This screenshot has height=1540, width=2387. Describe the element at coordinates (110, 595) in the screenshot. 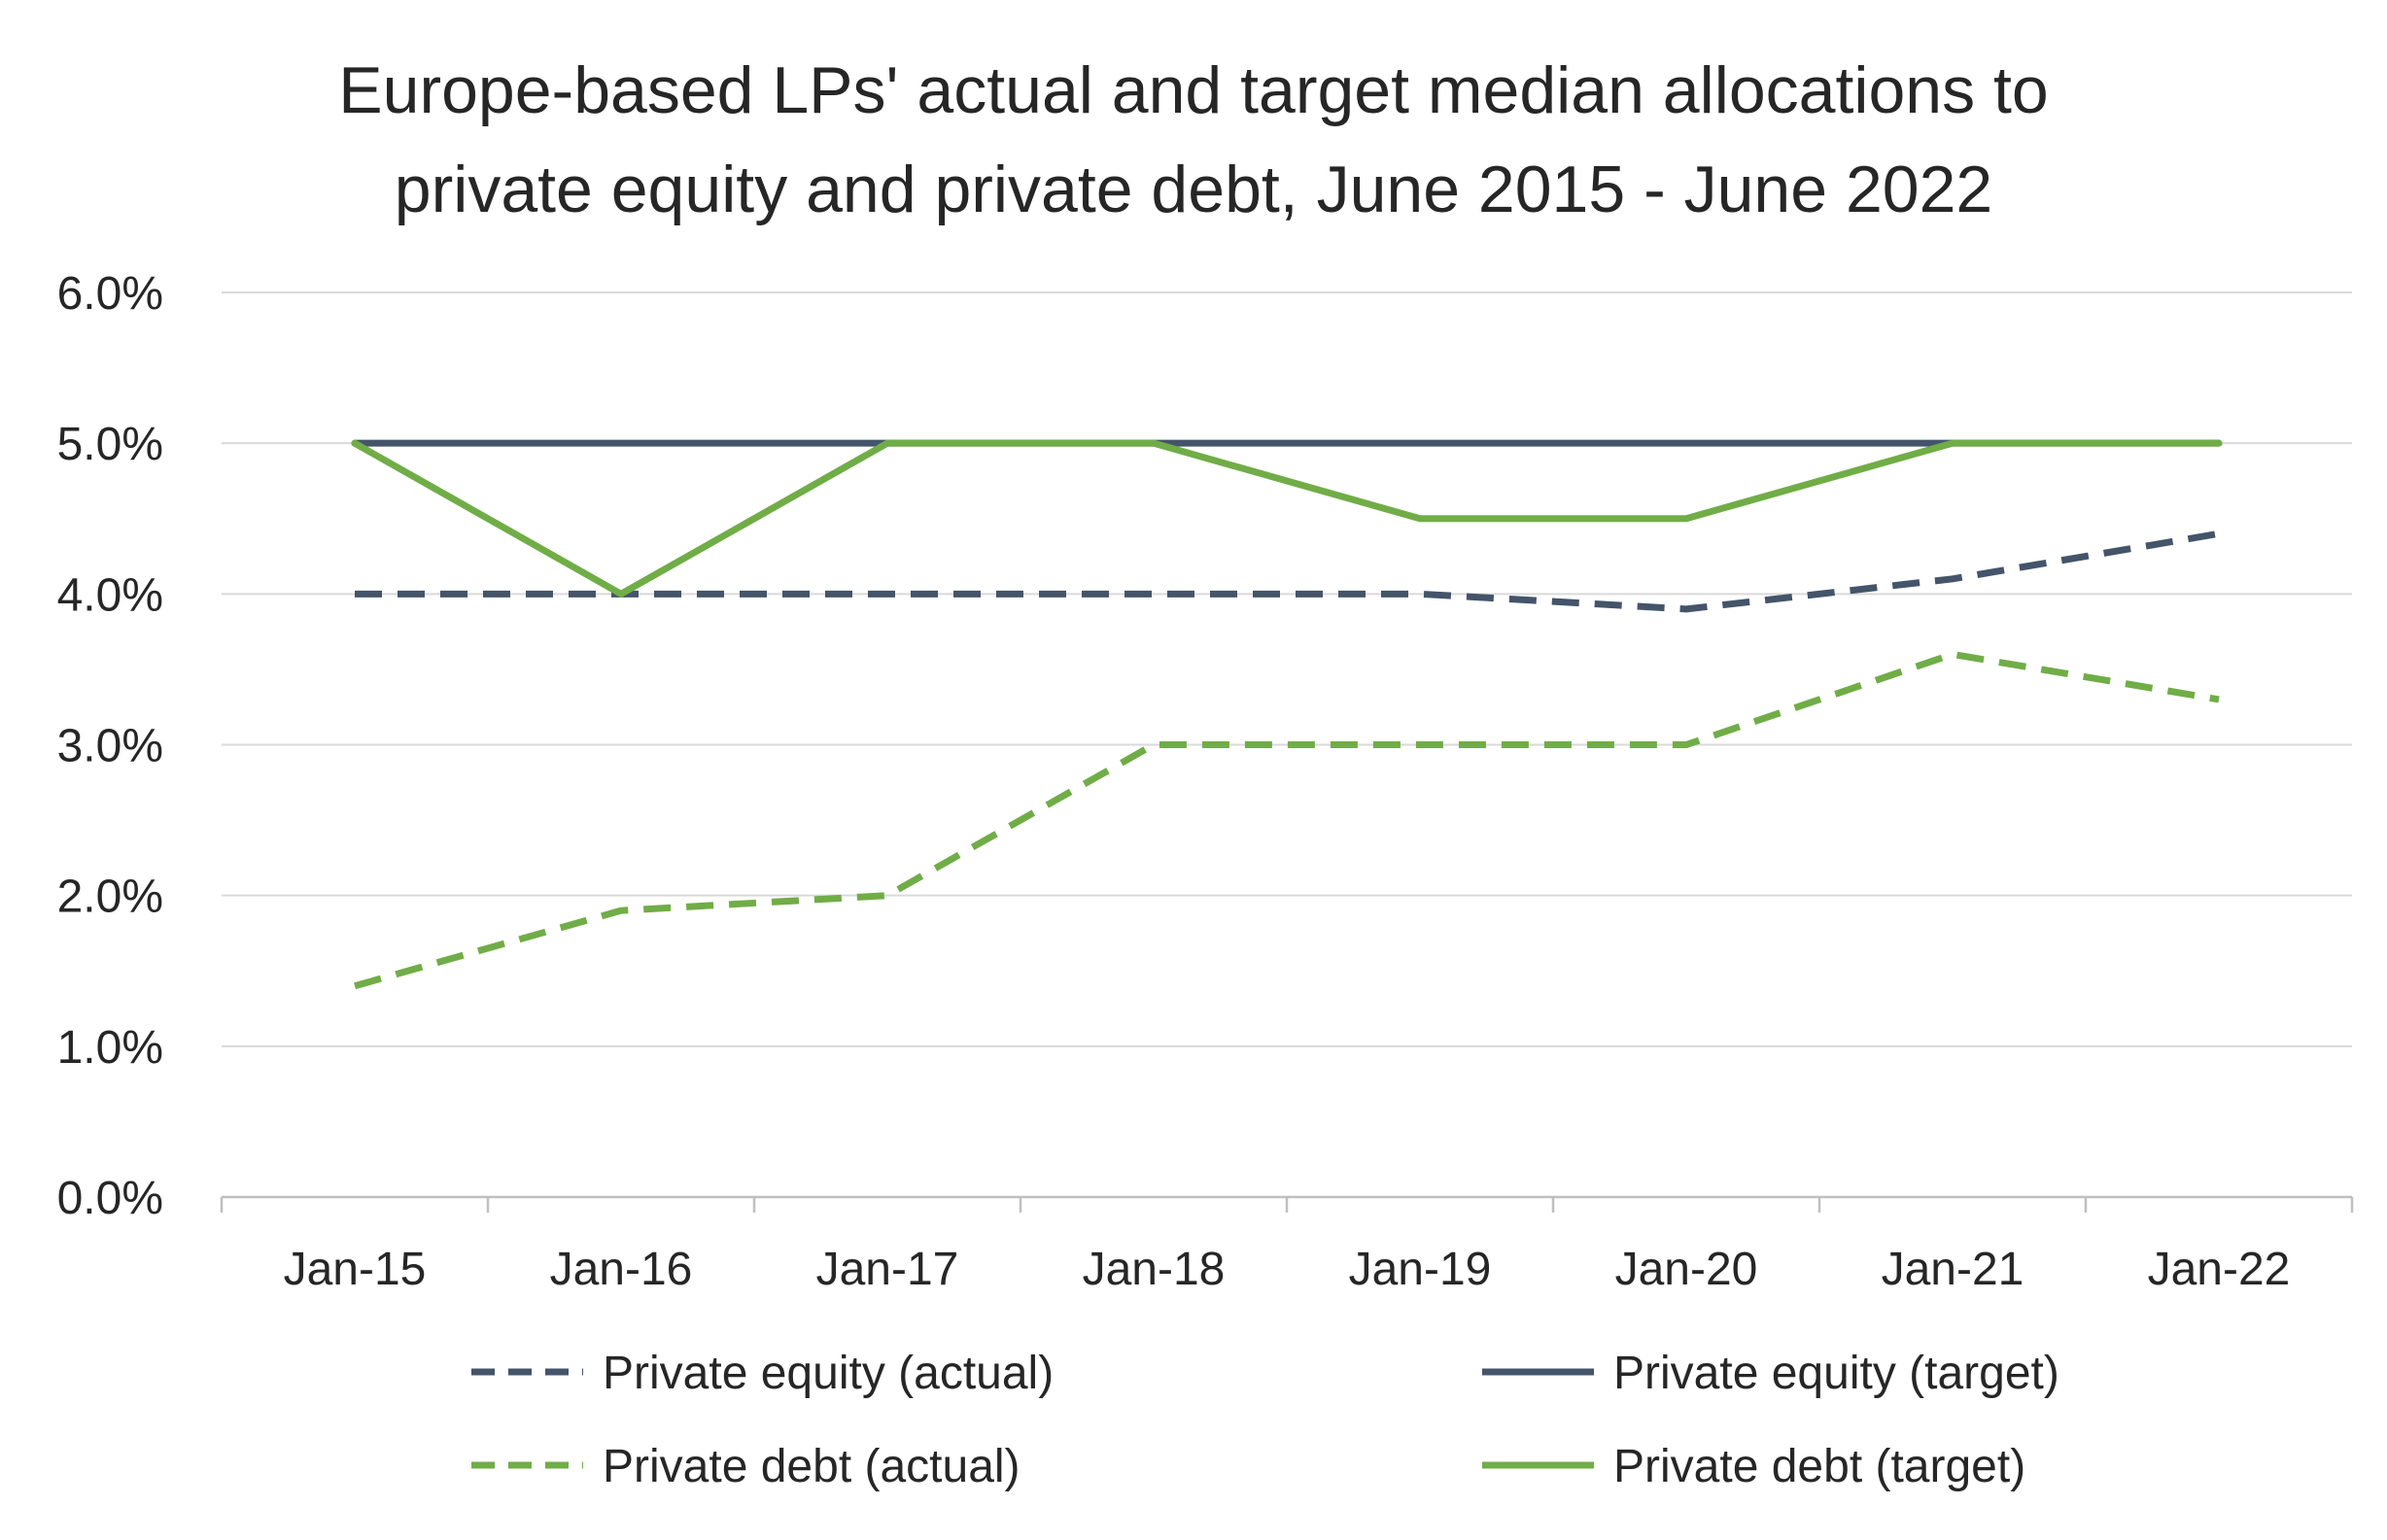

I see `y-tick-label: 4.0%` at that location.